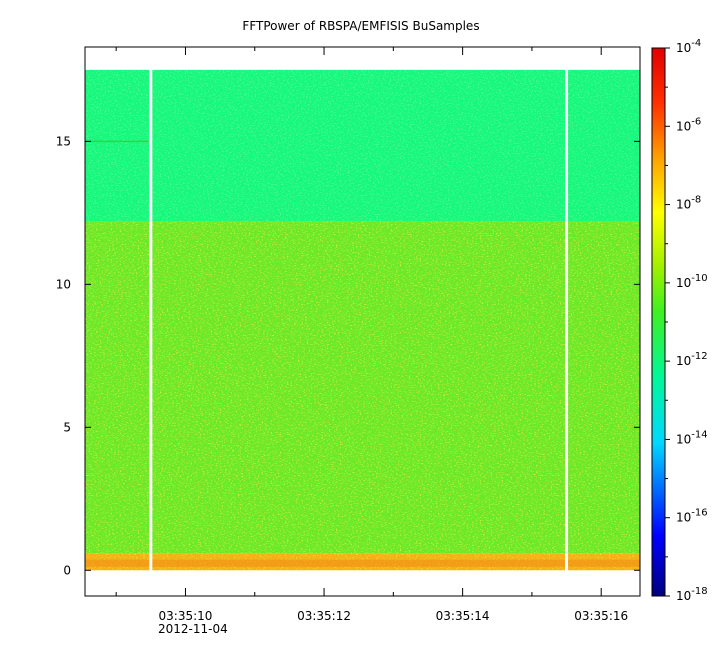 The width and height of the screenshot is (724, 656). What do you see at coordinates (362, 563) in the screenshot?
I see `spectrogram-low-core` at bounding box center [362, 563].